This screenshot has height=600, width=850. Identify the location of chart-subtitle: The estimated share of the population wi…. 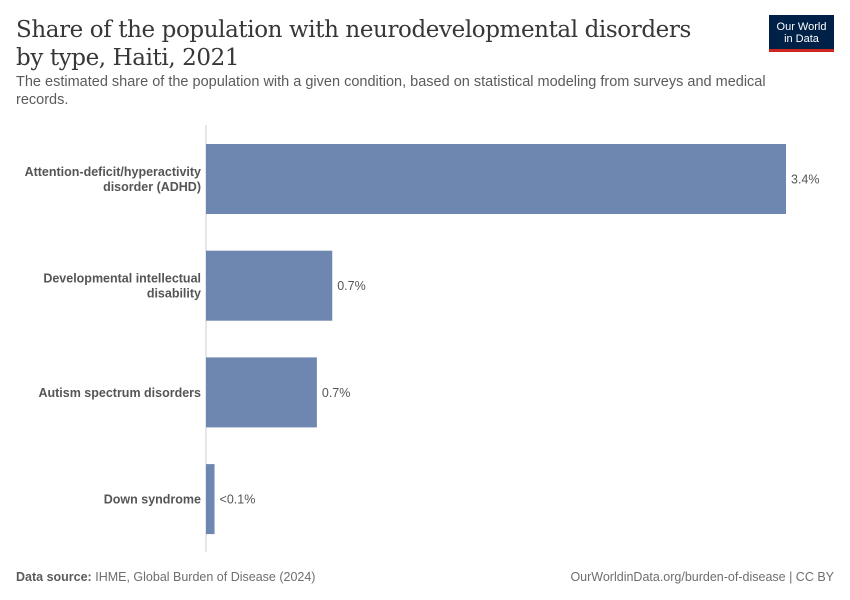
(391, 91).